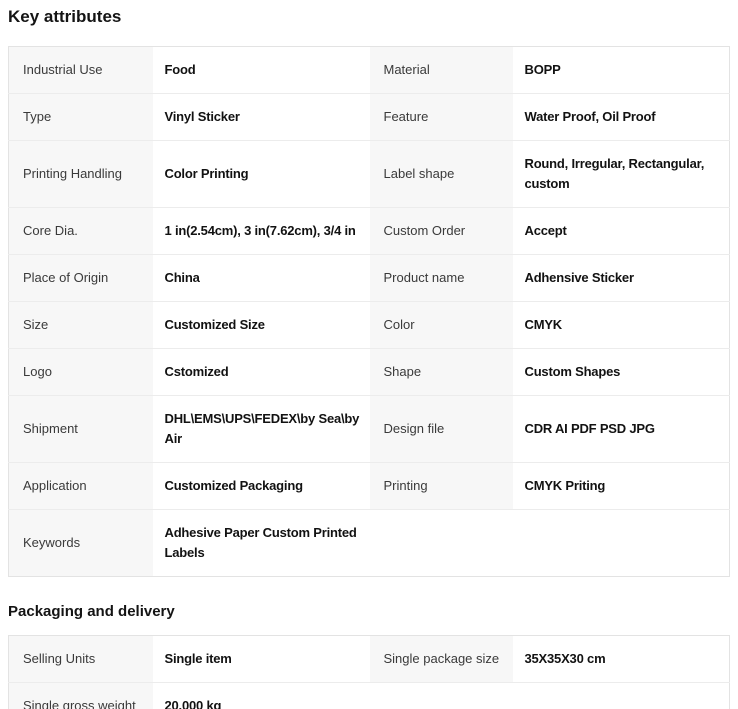 The image size is (738, 709). I want to click on attribute-value-text: Adhesive Paper Custom Printed Labels, so click(260, 542).